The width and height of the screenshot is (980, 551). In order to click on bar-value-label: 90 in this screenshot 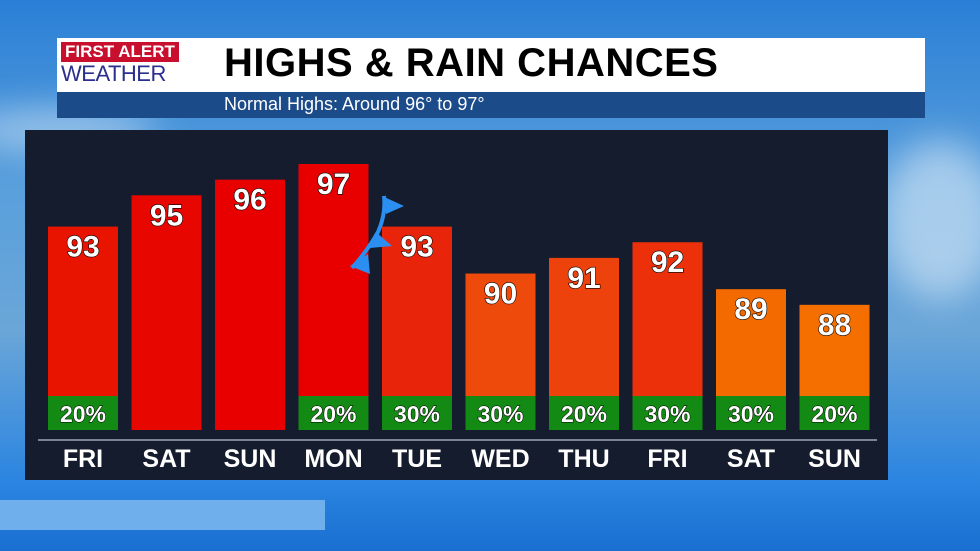, I will do `click(500, 294)`.